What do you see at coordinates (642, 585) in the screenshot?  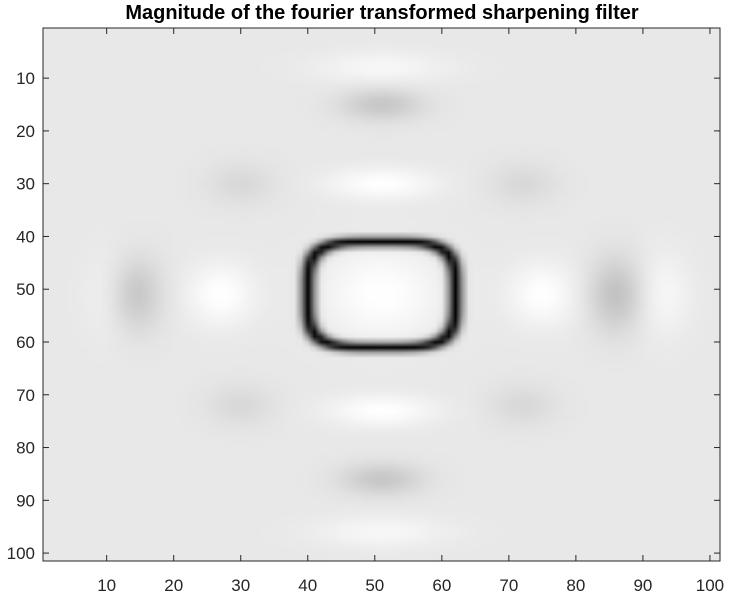 I see `x-tick-label-90: 90` at bounding box center [642, 585].